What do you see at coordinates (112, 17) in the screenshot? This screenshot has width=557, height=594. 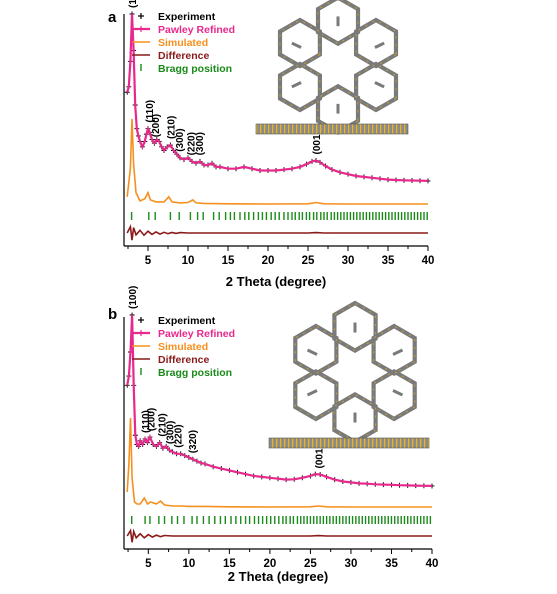 I see `panel-letter: a` at bounding box center [112, 17].